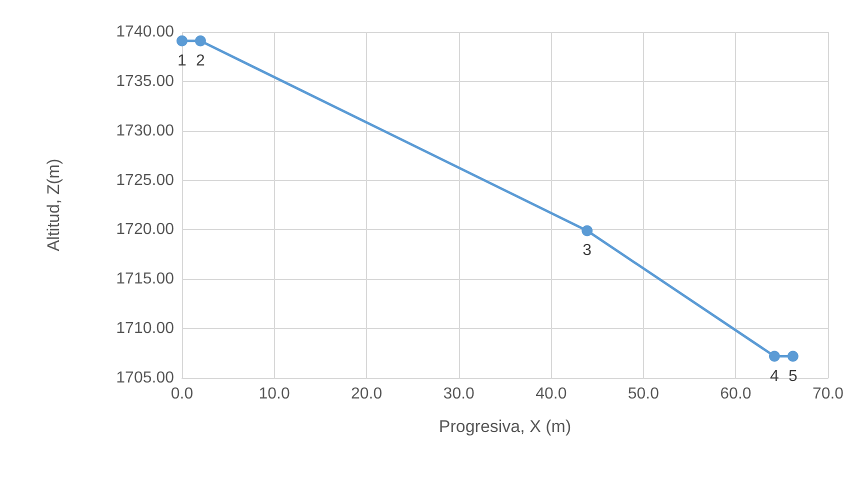 Image resolution: width=867 pixels, height=492 pixels. Describe the element at coordinates (828, 394) in the screenshot. I see `x-tick-label: 70.0` at that location.